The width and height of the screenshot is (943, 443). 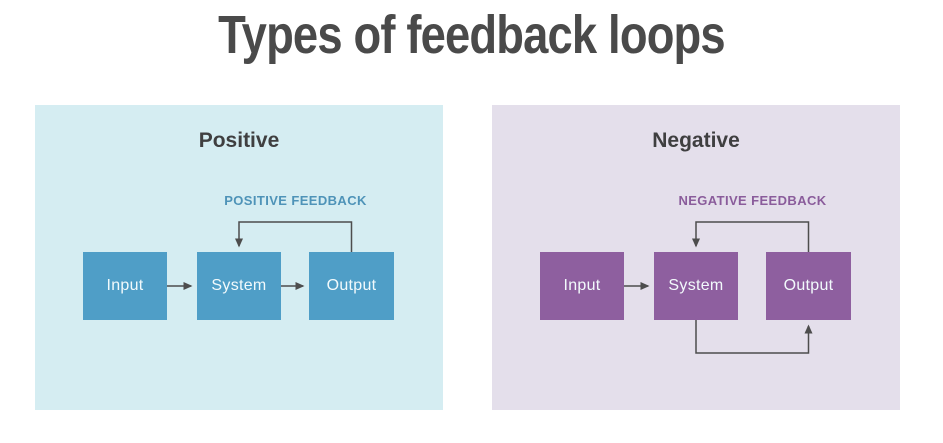 I want to click on negative-feedback-label: NEGATIVE FEEDBACK, so click(x=752, y=200).